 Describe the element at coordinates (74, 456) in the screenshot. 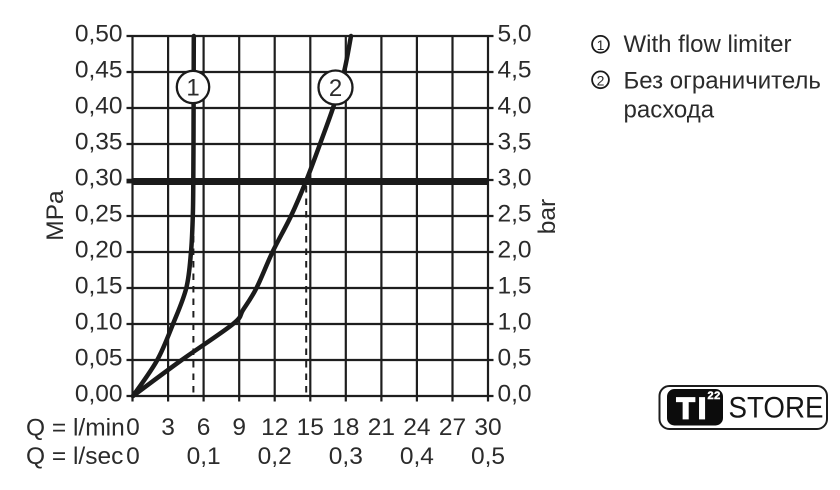

I see `svg-text: Q = l/sec` at that location.